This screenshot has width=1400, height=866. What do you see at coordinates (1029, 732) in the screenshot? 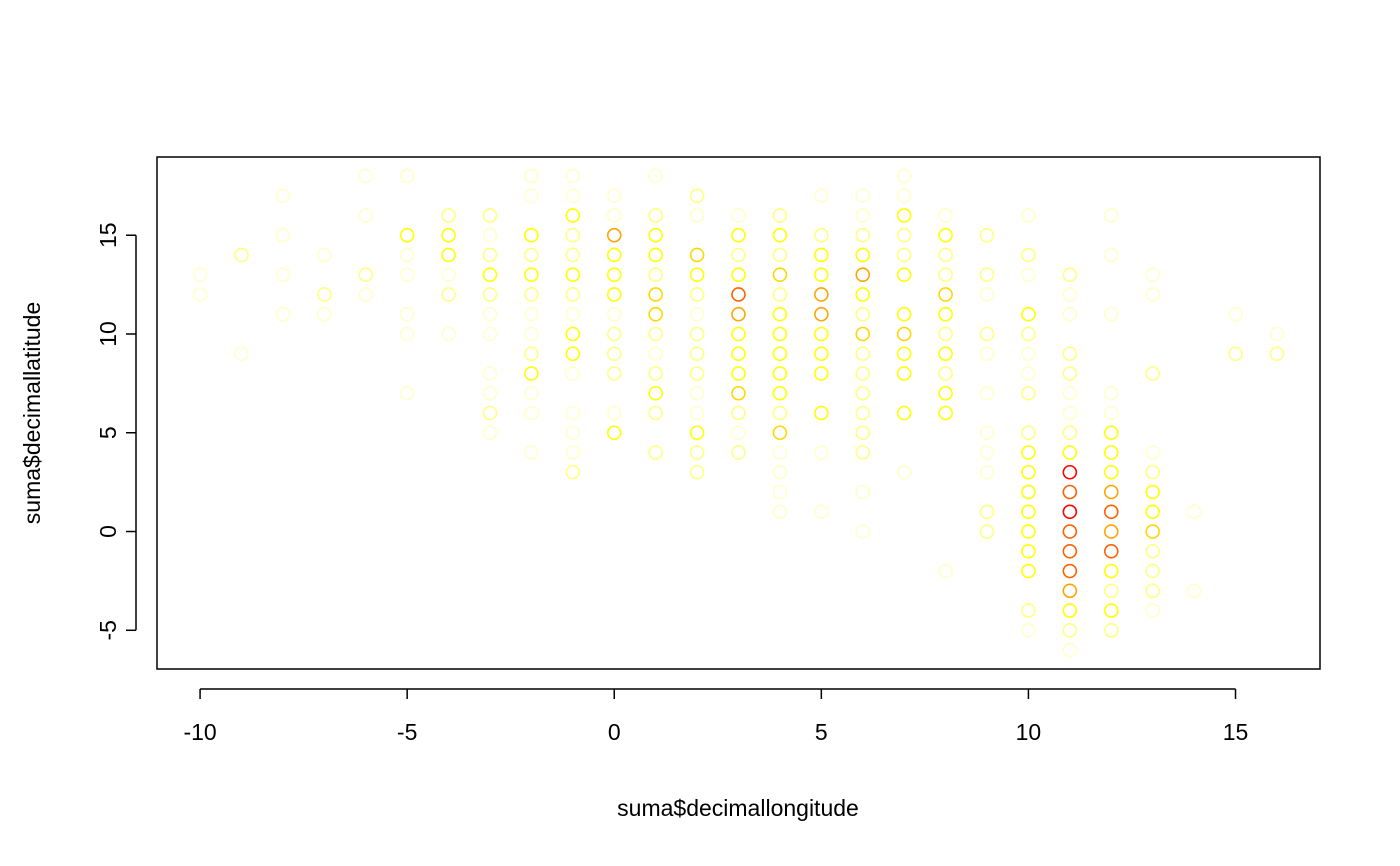
I see `x-tick-label: 10` at bounding box center [1029, 732].